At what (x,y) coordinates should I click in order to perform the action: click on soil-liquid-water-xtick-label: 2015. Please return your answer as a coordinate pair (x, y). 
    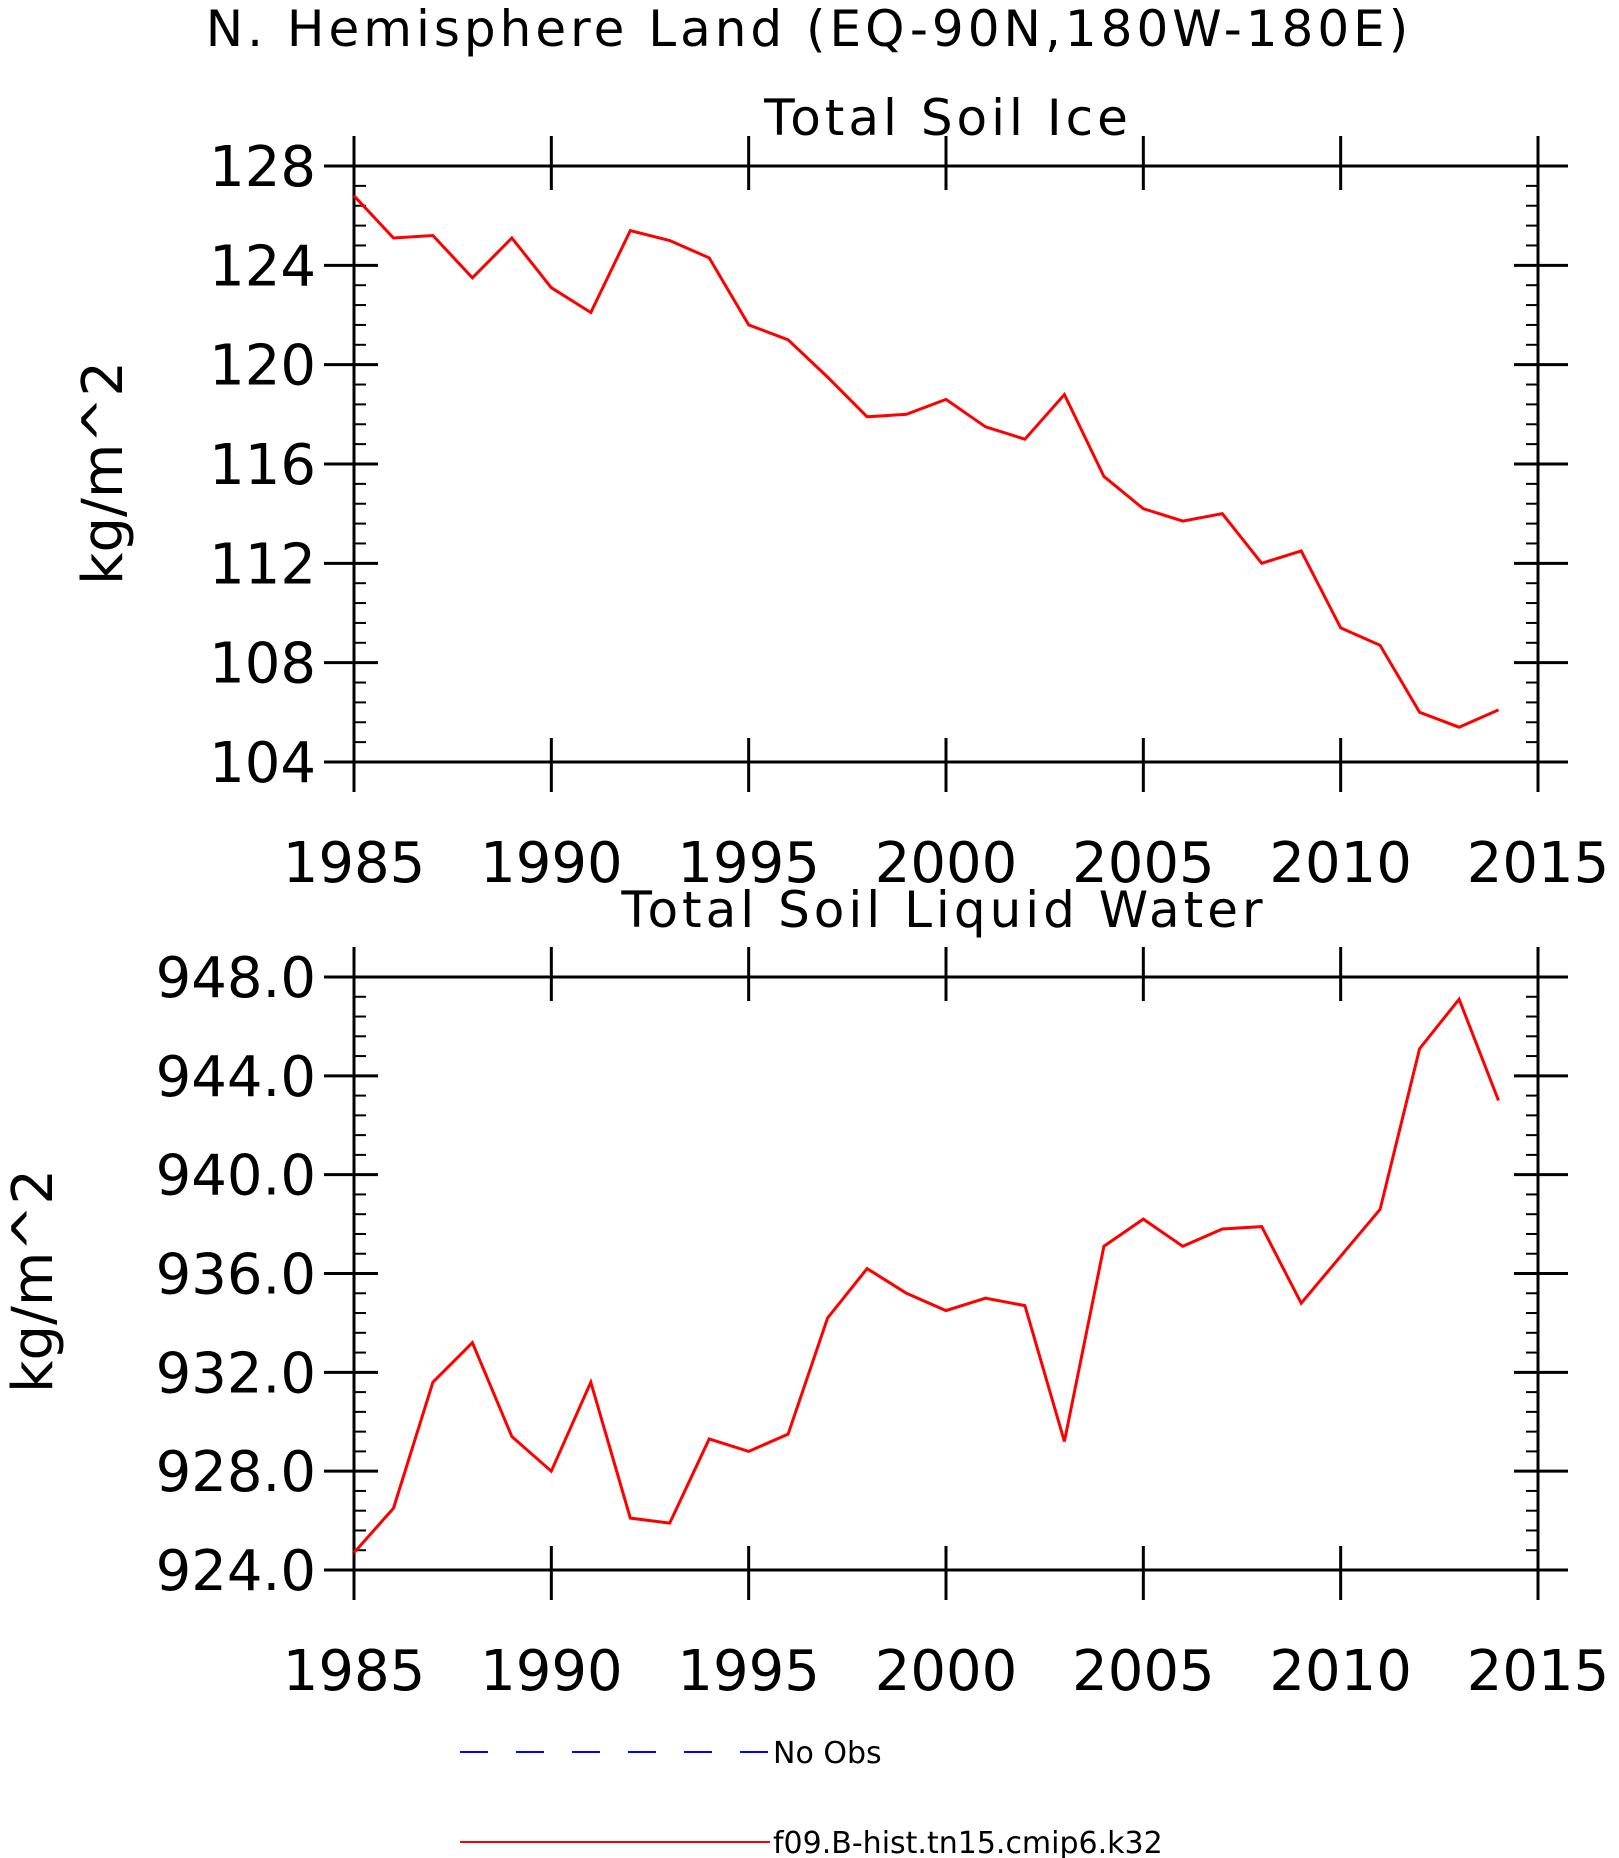
    Looking at the image, I should click on (1538, 1671).